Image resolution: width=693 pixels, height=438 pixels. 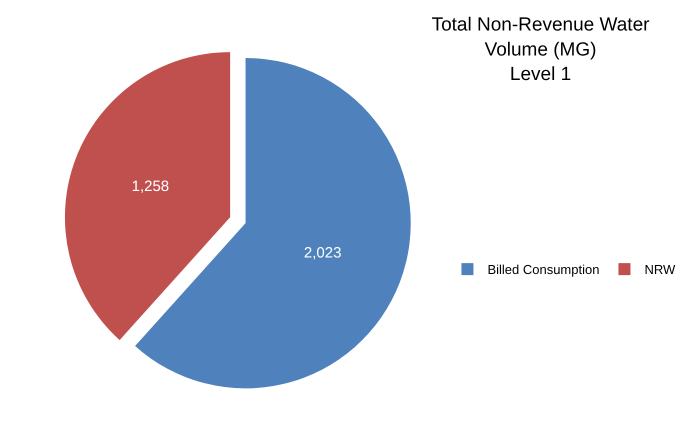 What do you see at coordinates (323, 253) in the screenshot?
I see `data-label: 2,023` at bounding box center [323, 253].